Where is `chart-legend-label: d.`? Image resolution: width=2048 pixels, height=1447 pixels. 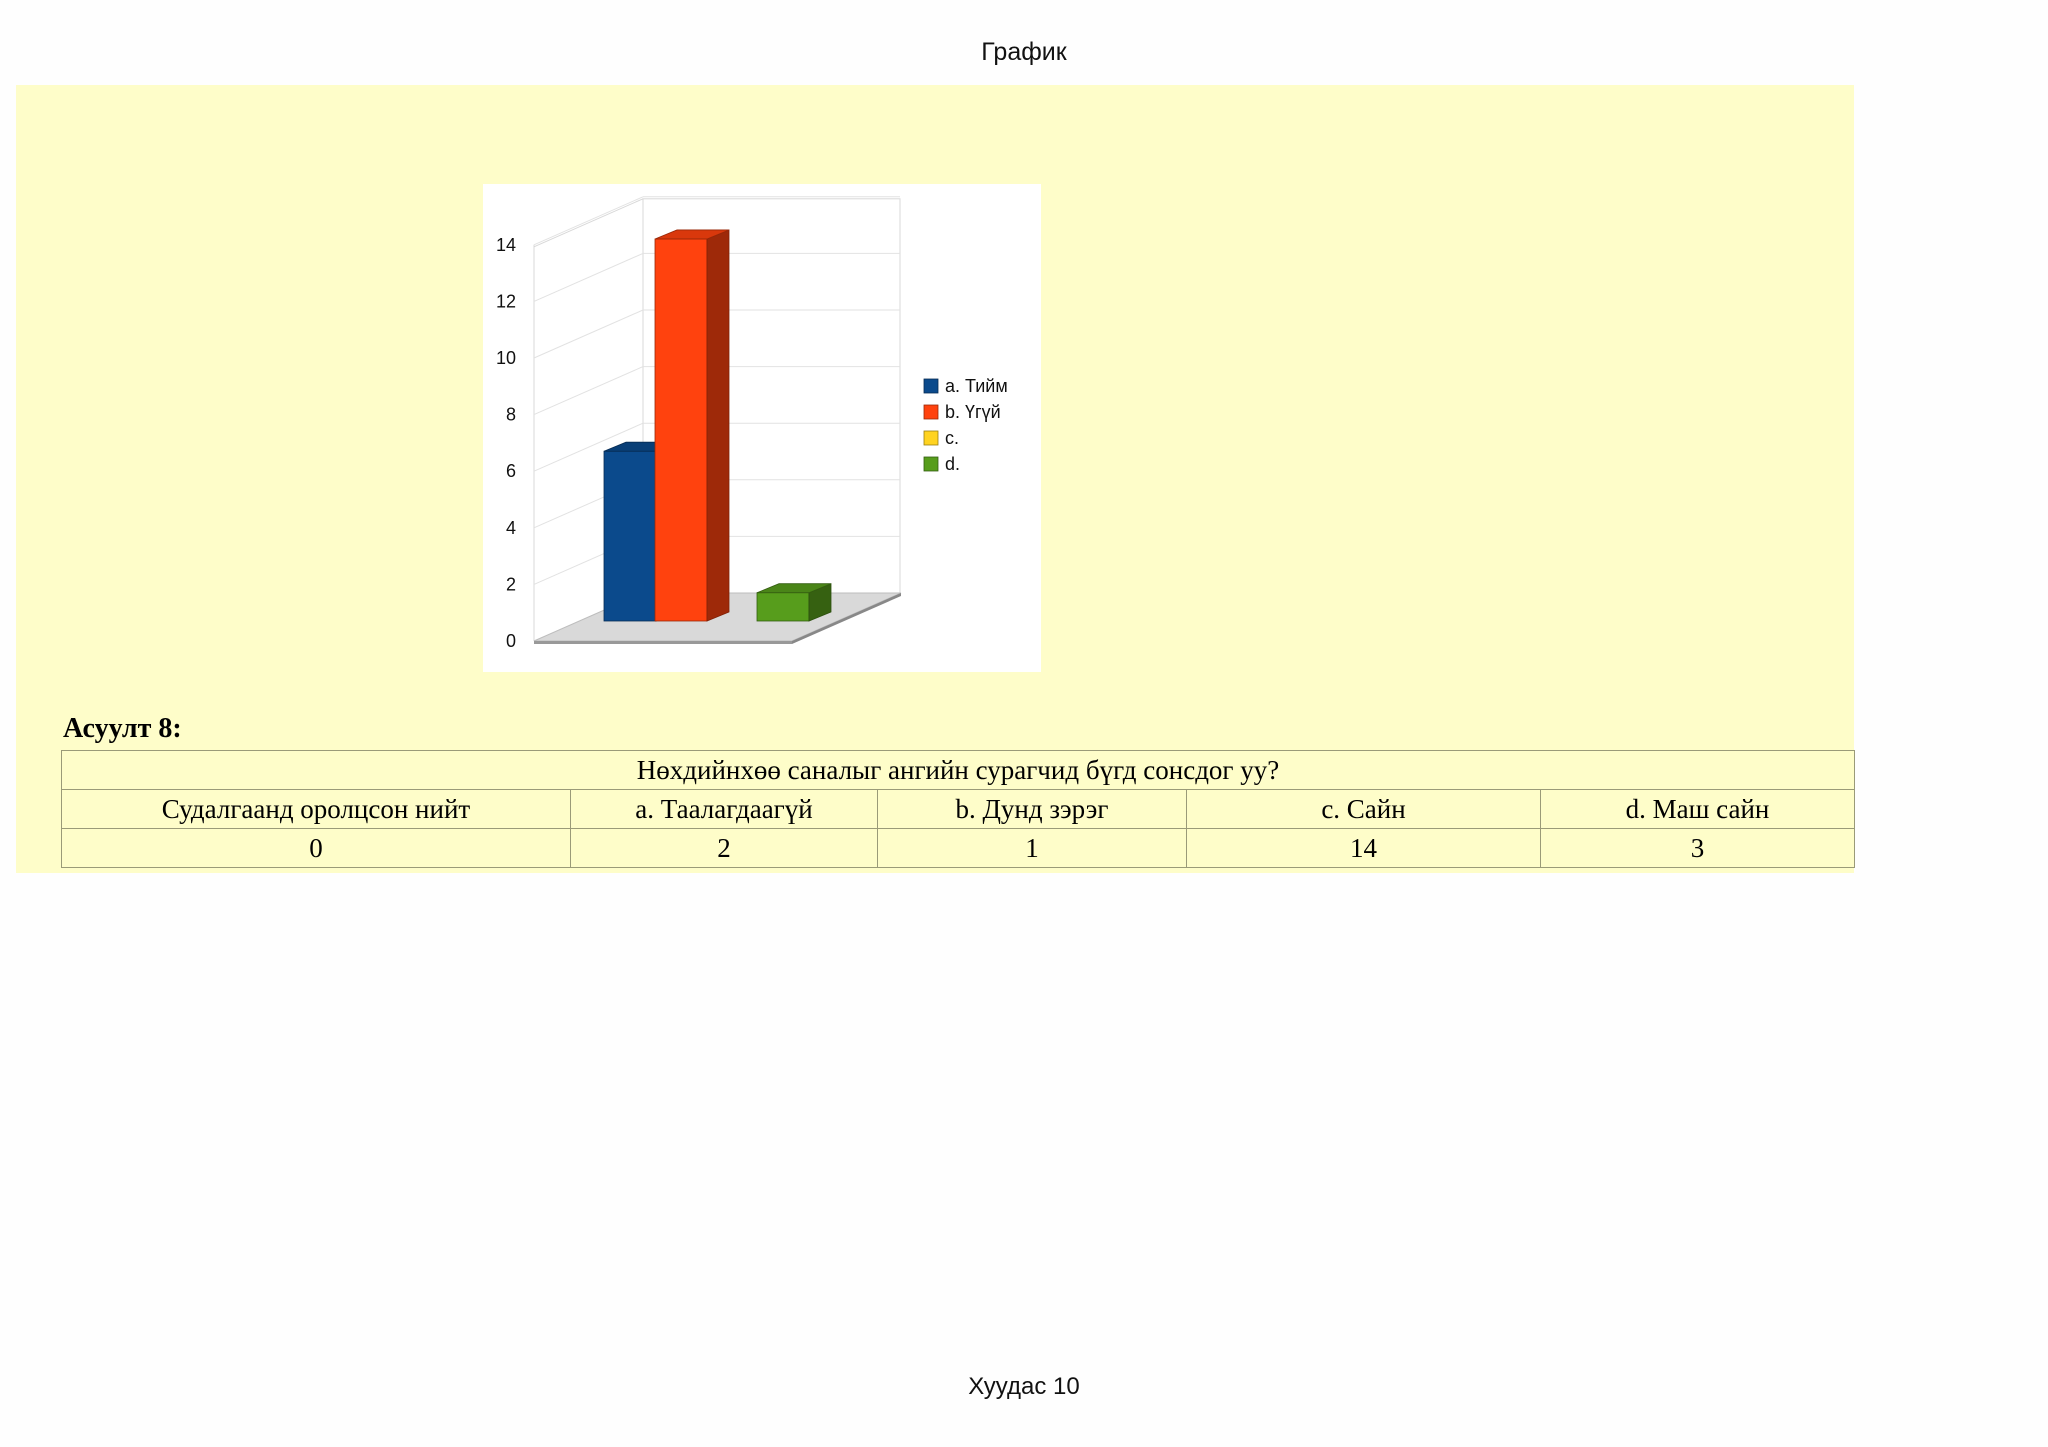
chart-legend-label: d. is located at coordinates (952, 464).